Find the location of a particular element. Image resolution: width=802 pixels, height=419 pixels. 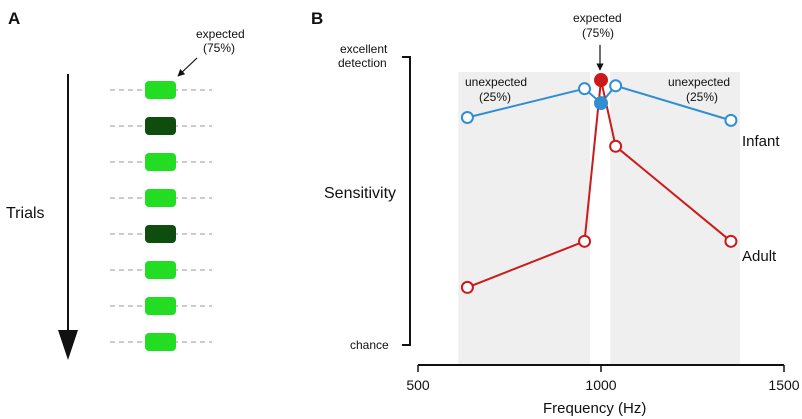

right-unexpected-percent: (25%) is located at coordinates (702, 97).